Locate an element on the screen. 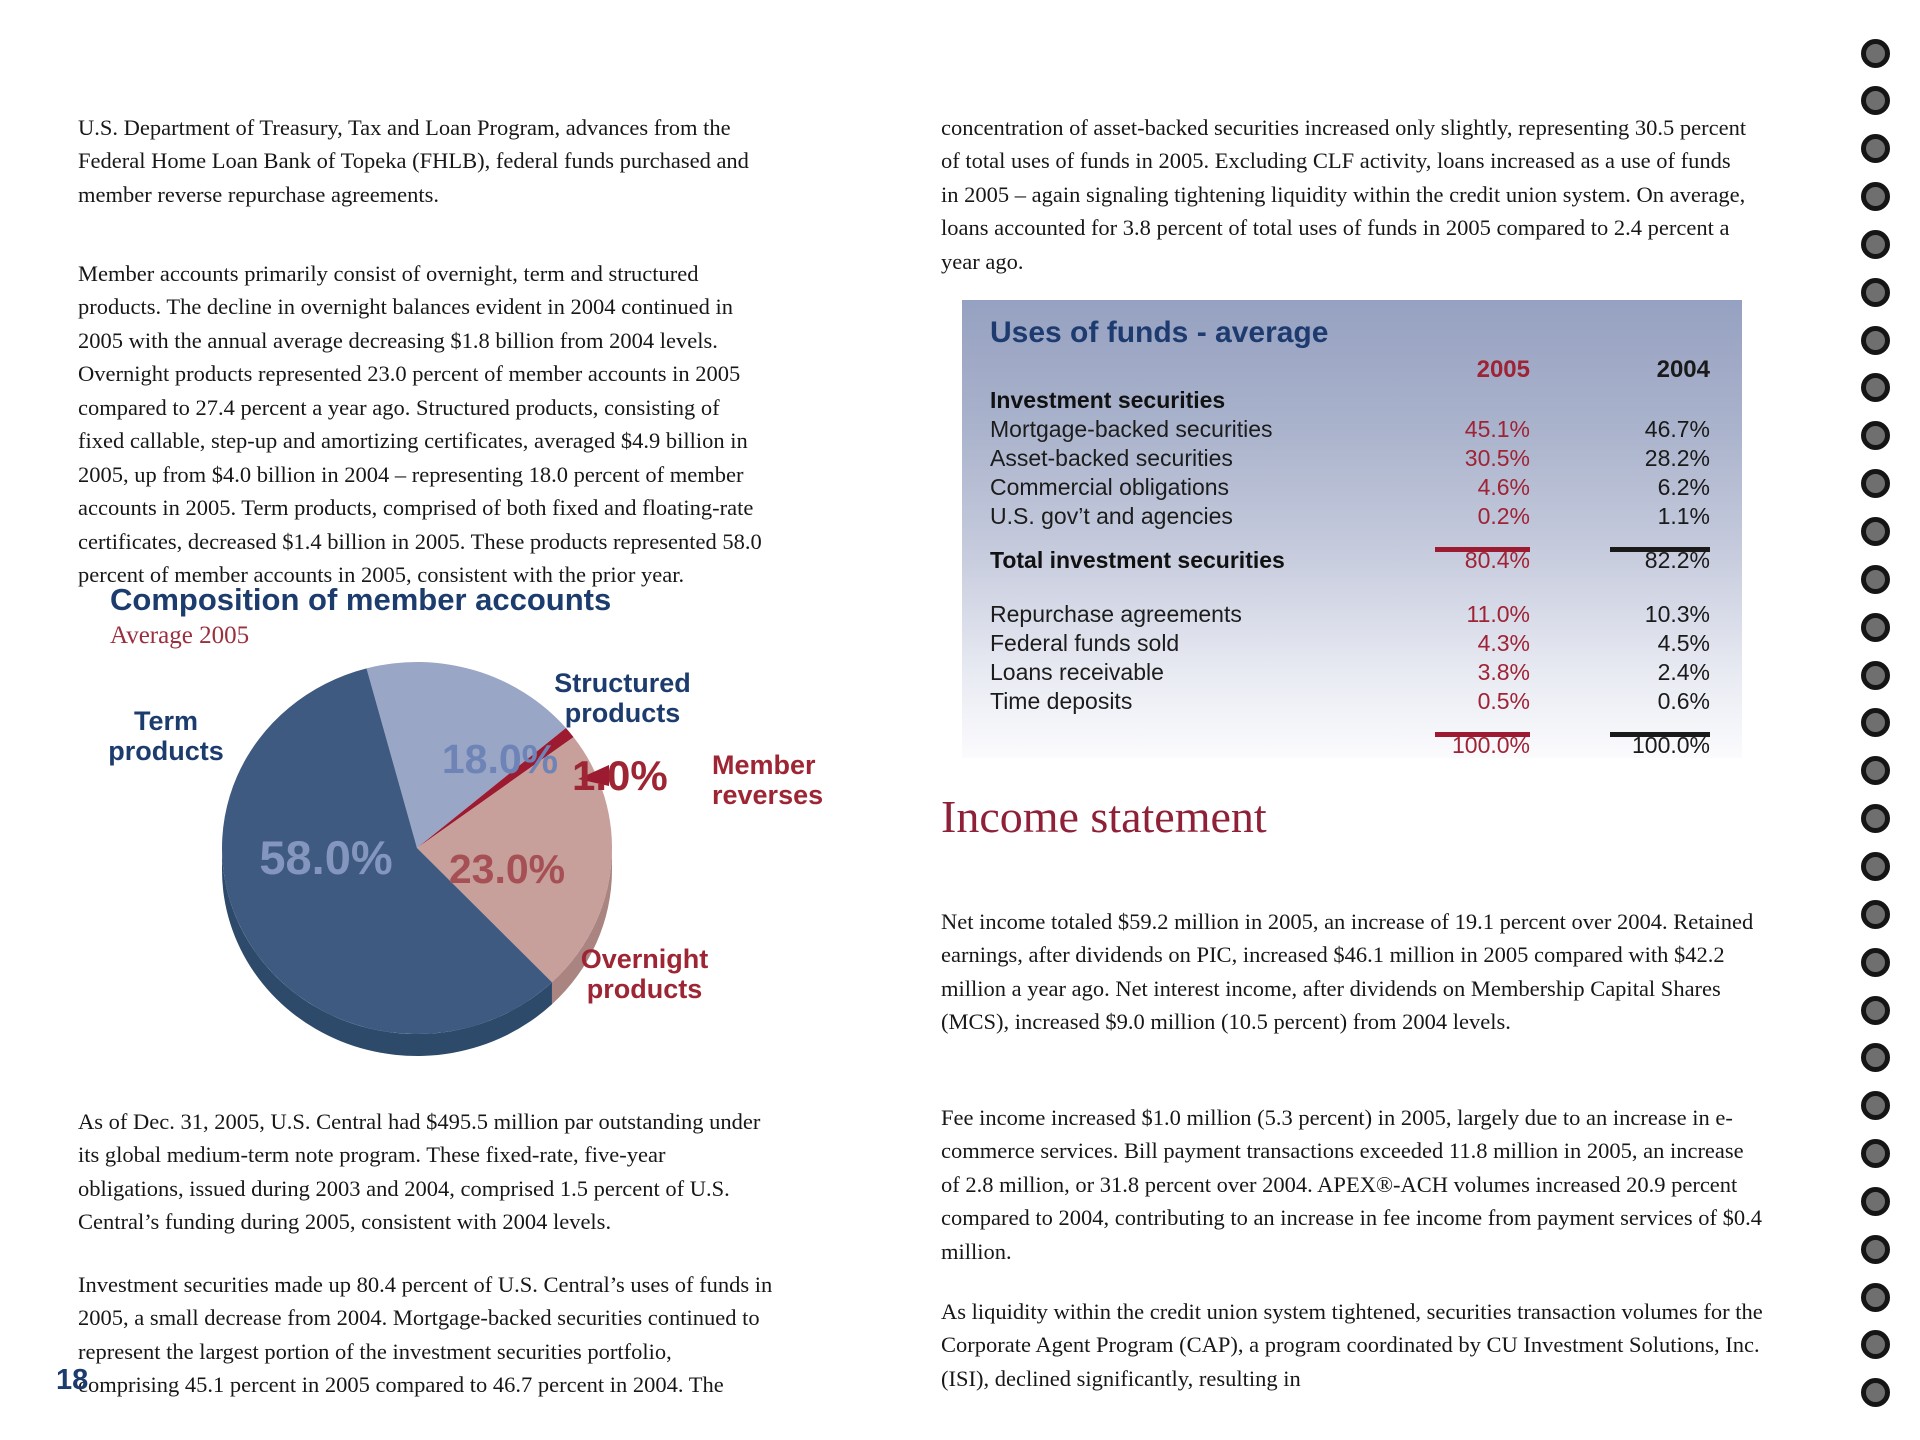  pie-chart-graphic is located at coordinates (417, 859).